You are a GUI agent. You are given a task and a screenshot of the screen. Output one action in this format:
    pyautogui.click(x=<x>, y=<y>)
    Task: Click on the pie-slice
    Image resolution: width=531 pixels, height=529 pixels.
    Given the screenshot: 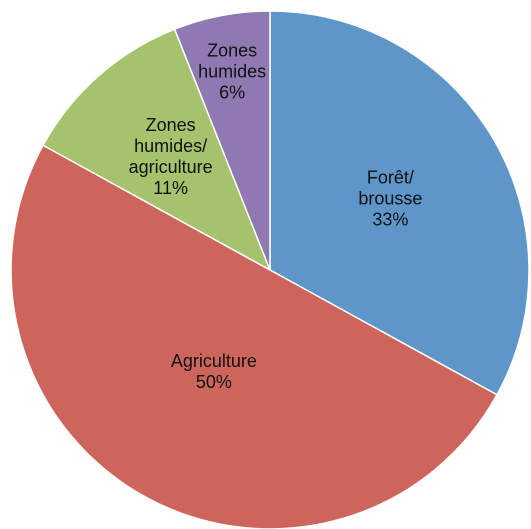 What is the action you would take?
    pyautogui.click(x=222, y=140)
    